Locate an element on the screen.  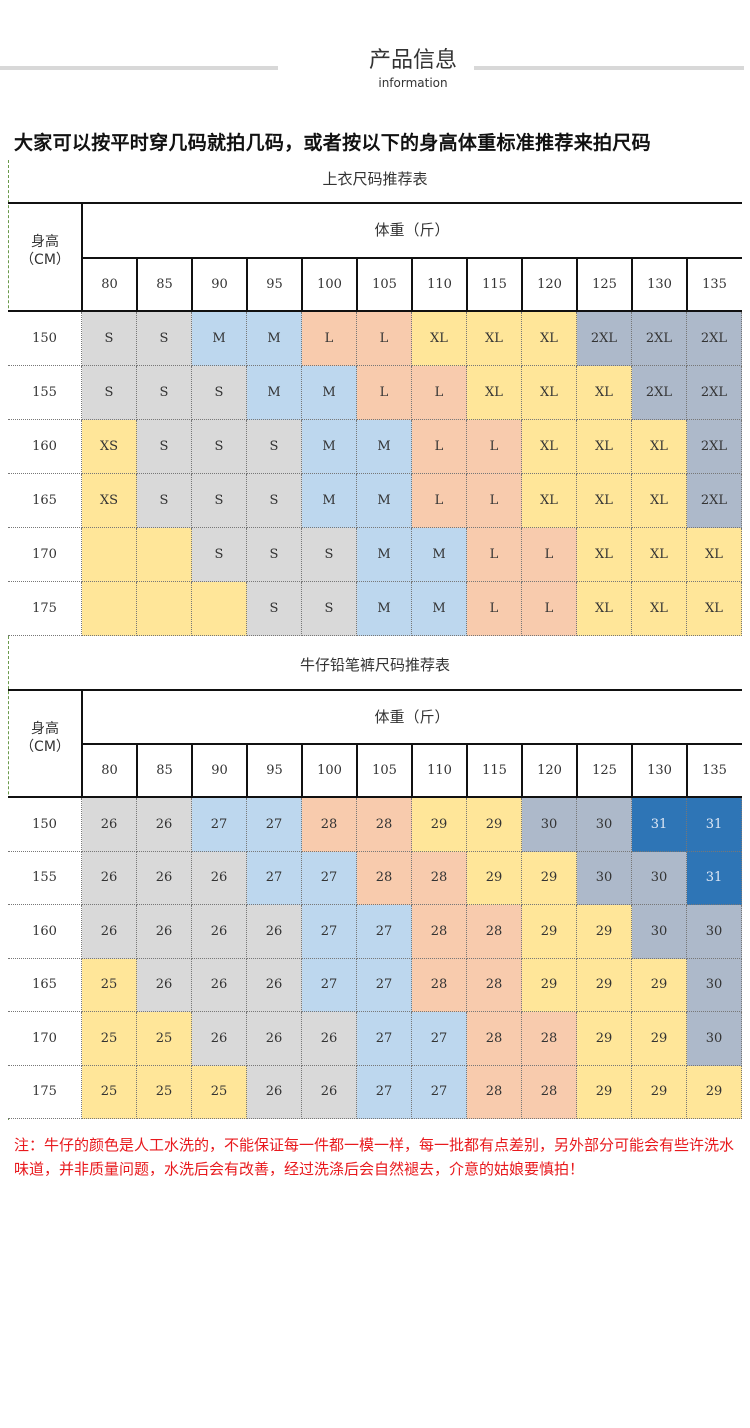
section-subtitle: information is located at coordinates (413, 83).